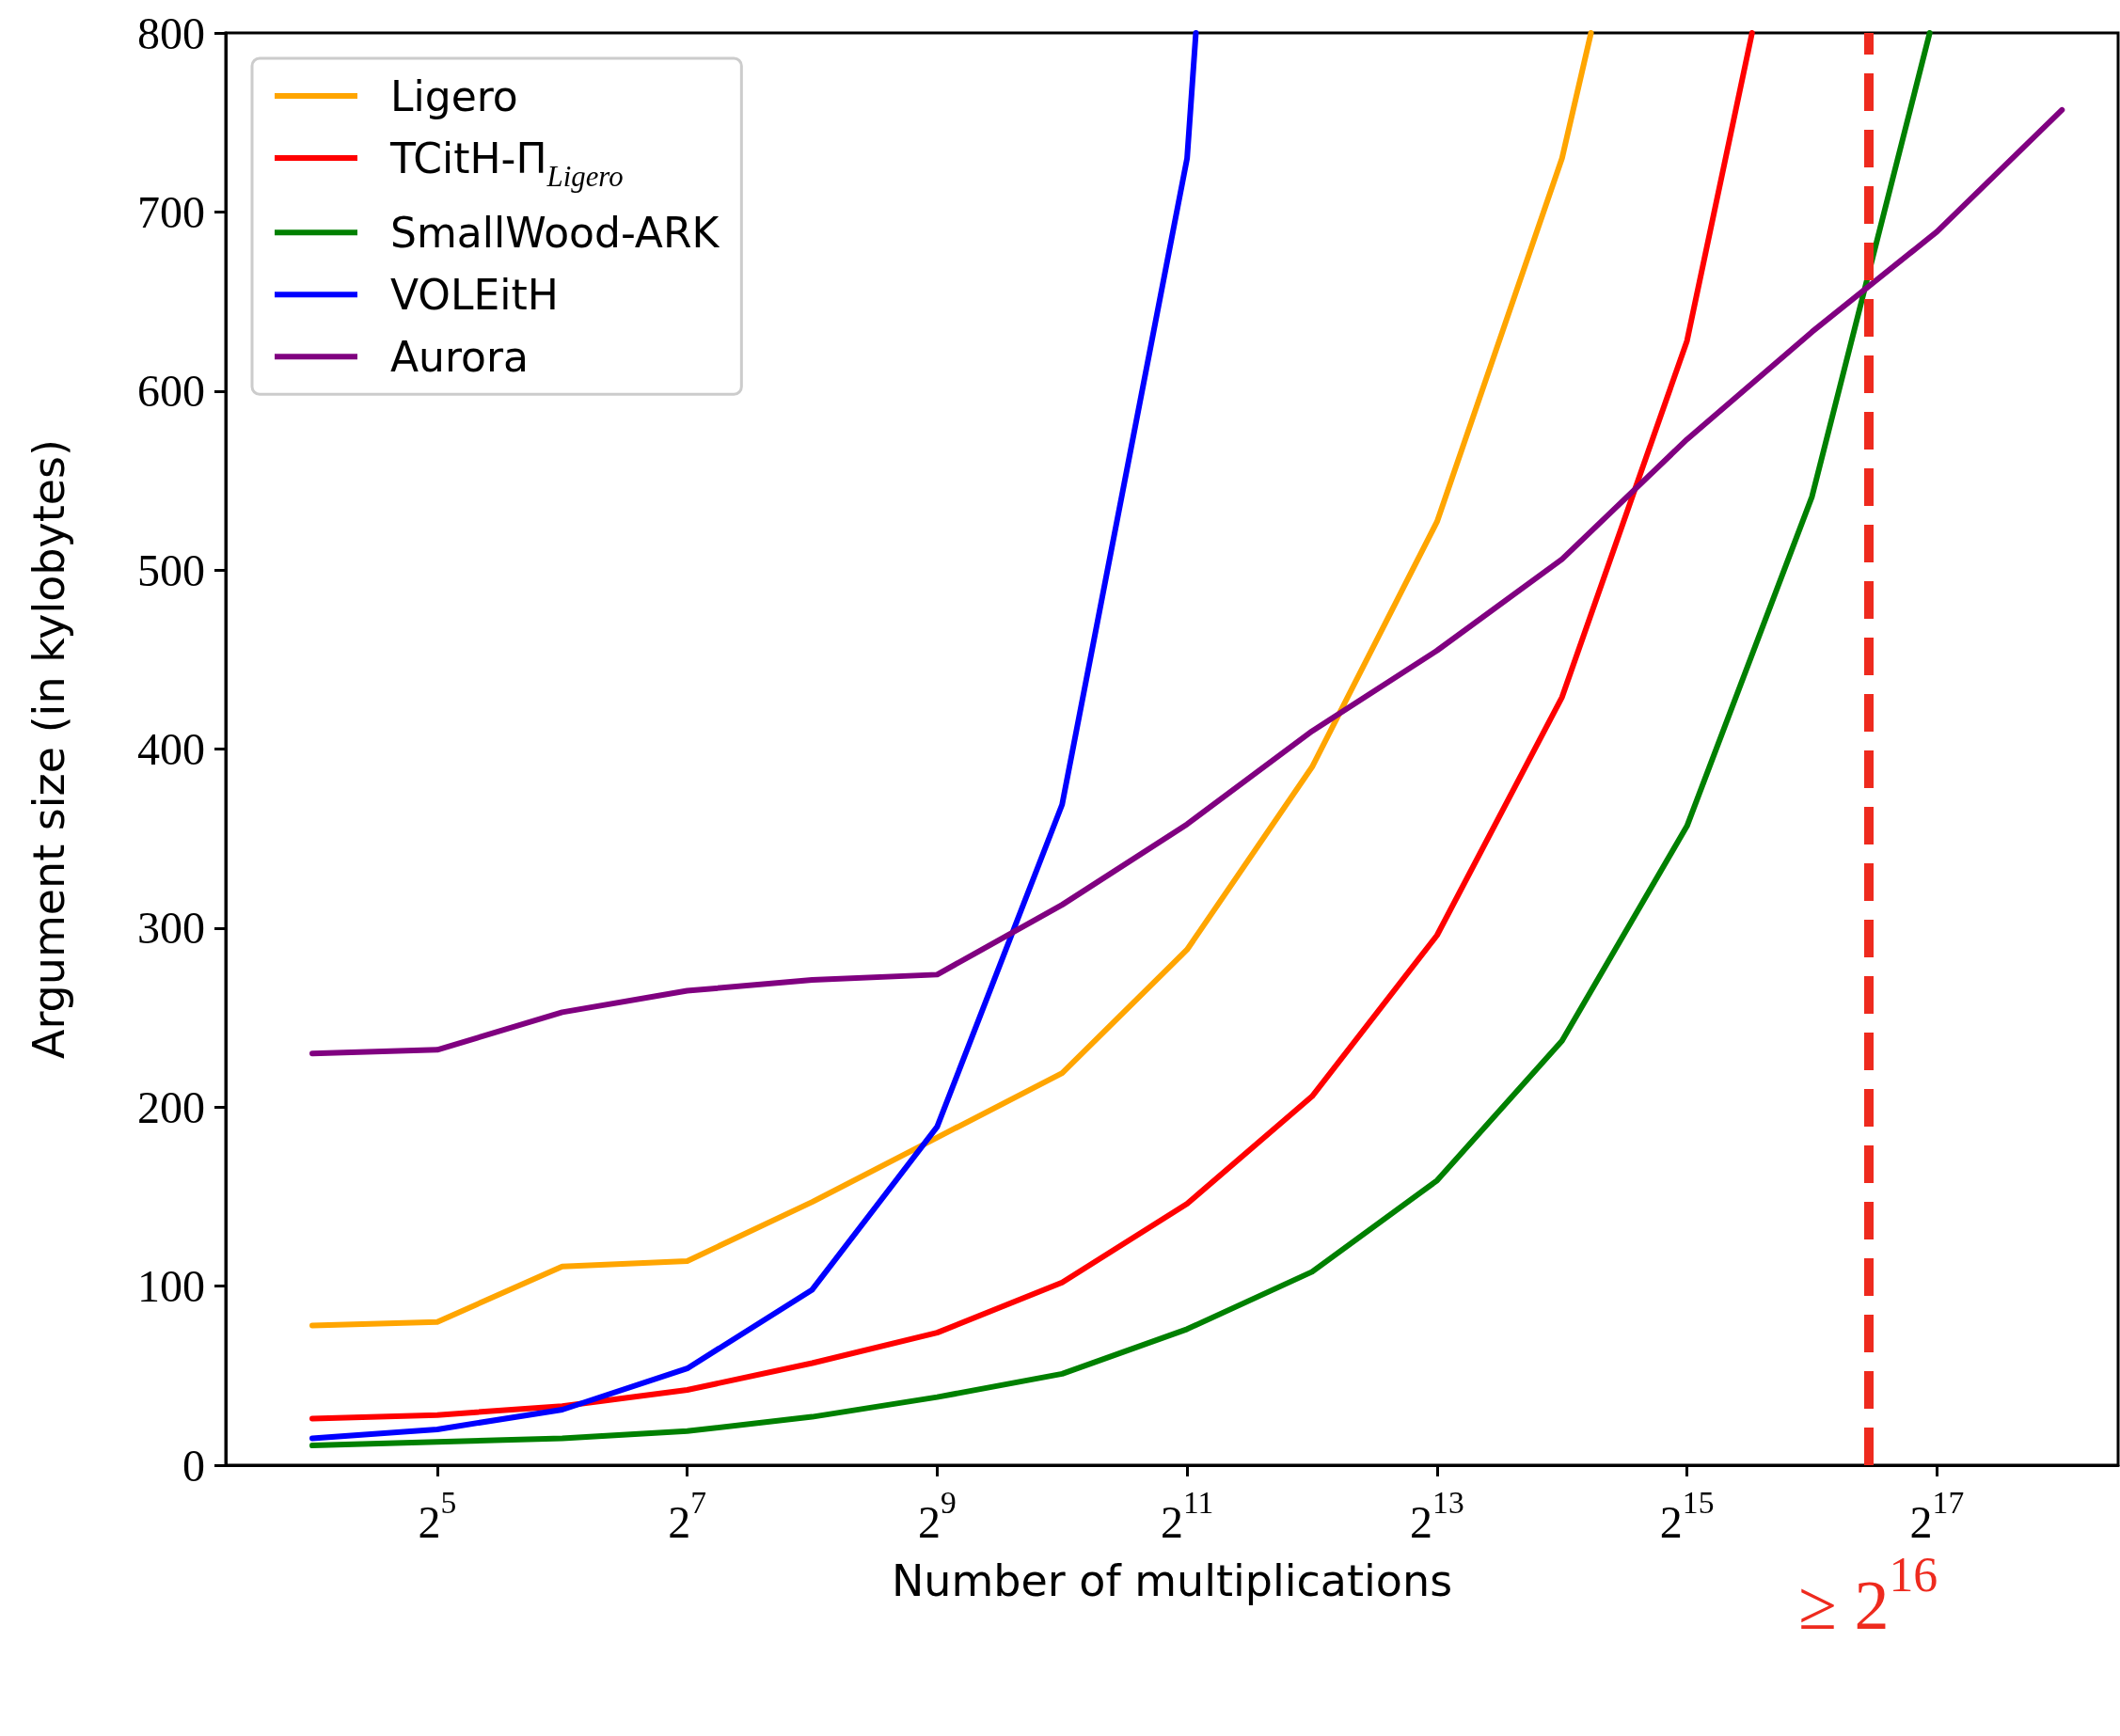  Describe the element at coordinates (1172, 1580) in the screenshot. I see `x-axis-title: Number of multiplications` at that location.